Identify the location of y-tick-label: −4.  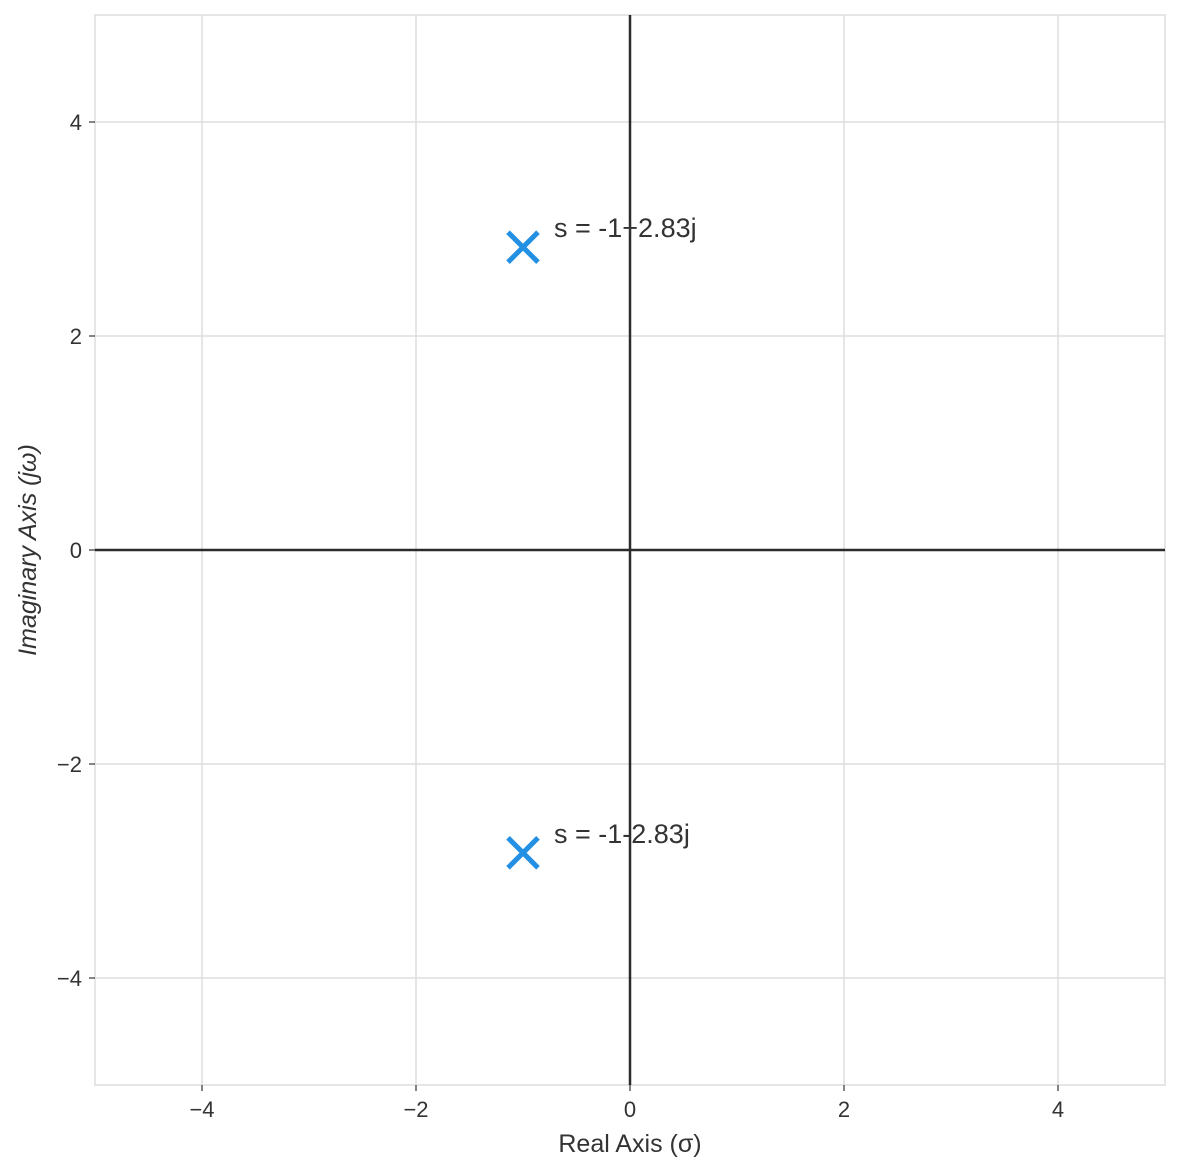
(69, 978).